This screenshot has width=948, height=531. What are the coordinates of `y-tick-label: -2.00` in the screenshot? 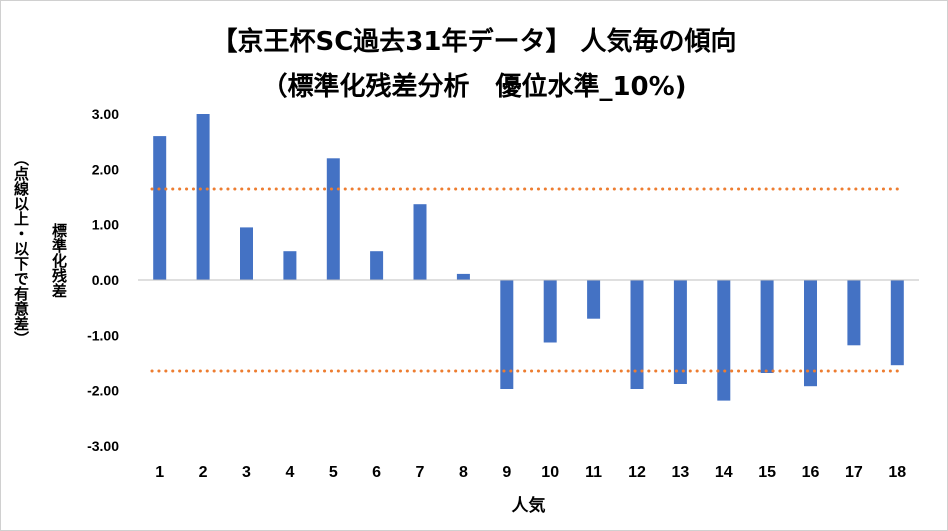 It's located at (103, 391).